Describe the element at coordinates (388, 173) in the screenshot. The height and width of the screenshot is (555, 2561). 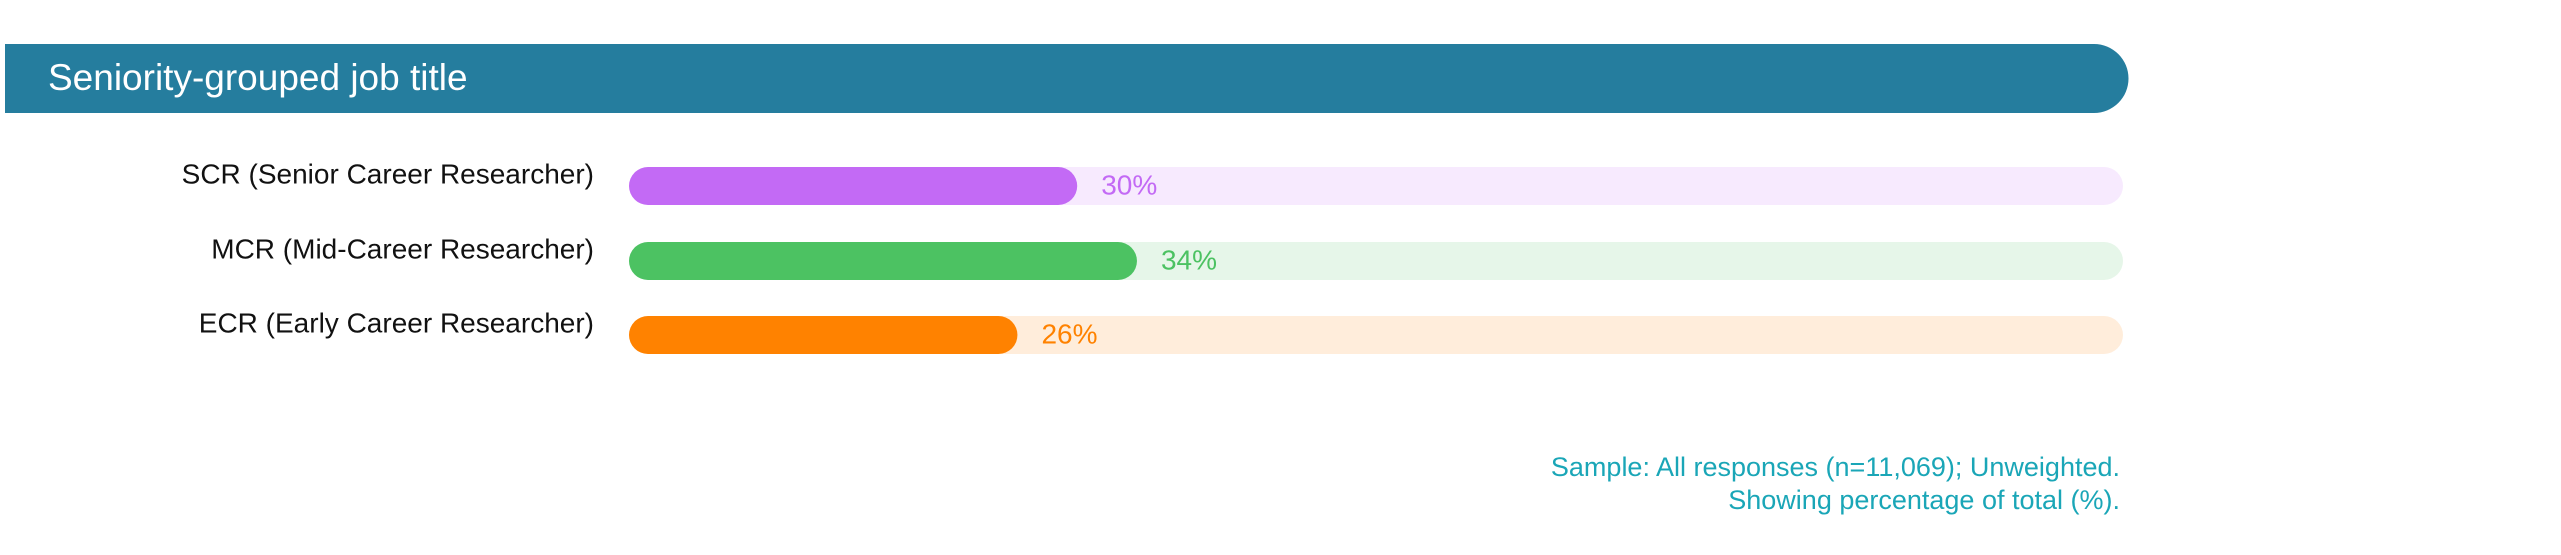
I see `category-label: SCR (Senior Career Researcher)` at that location.